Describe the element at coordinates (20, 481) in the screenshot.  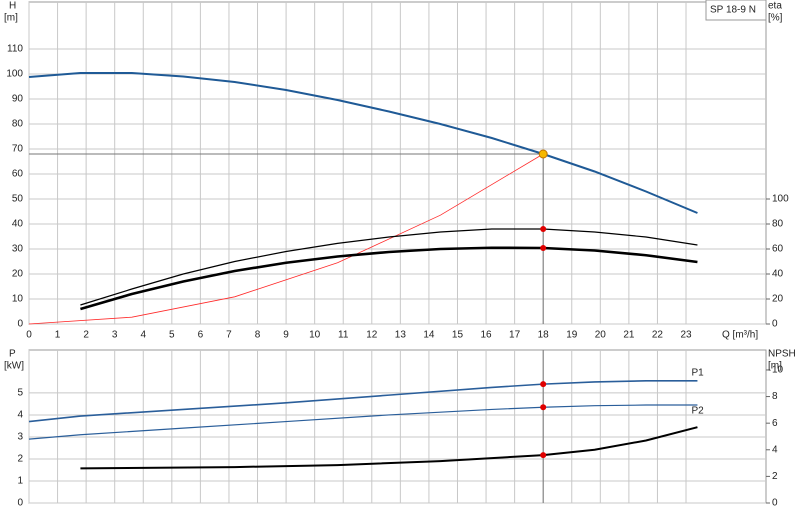
I see `y-tick-label: 1` at that location.